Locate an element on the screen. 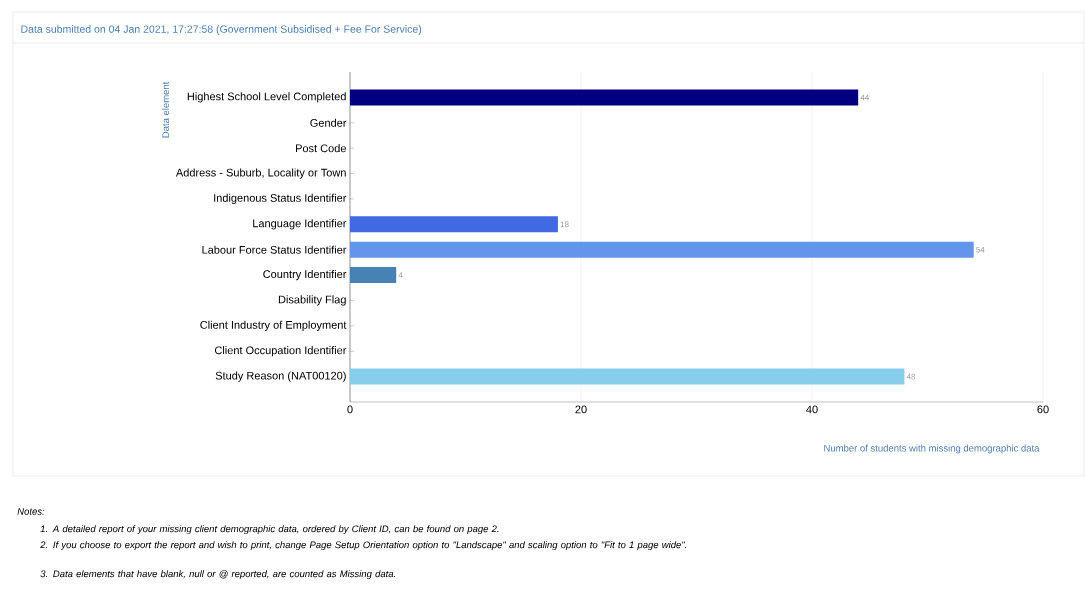  data-label: 48 is located at coordinates (911, 376).